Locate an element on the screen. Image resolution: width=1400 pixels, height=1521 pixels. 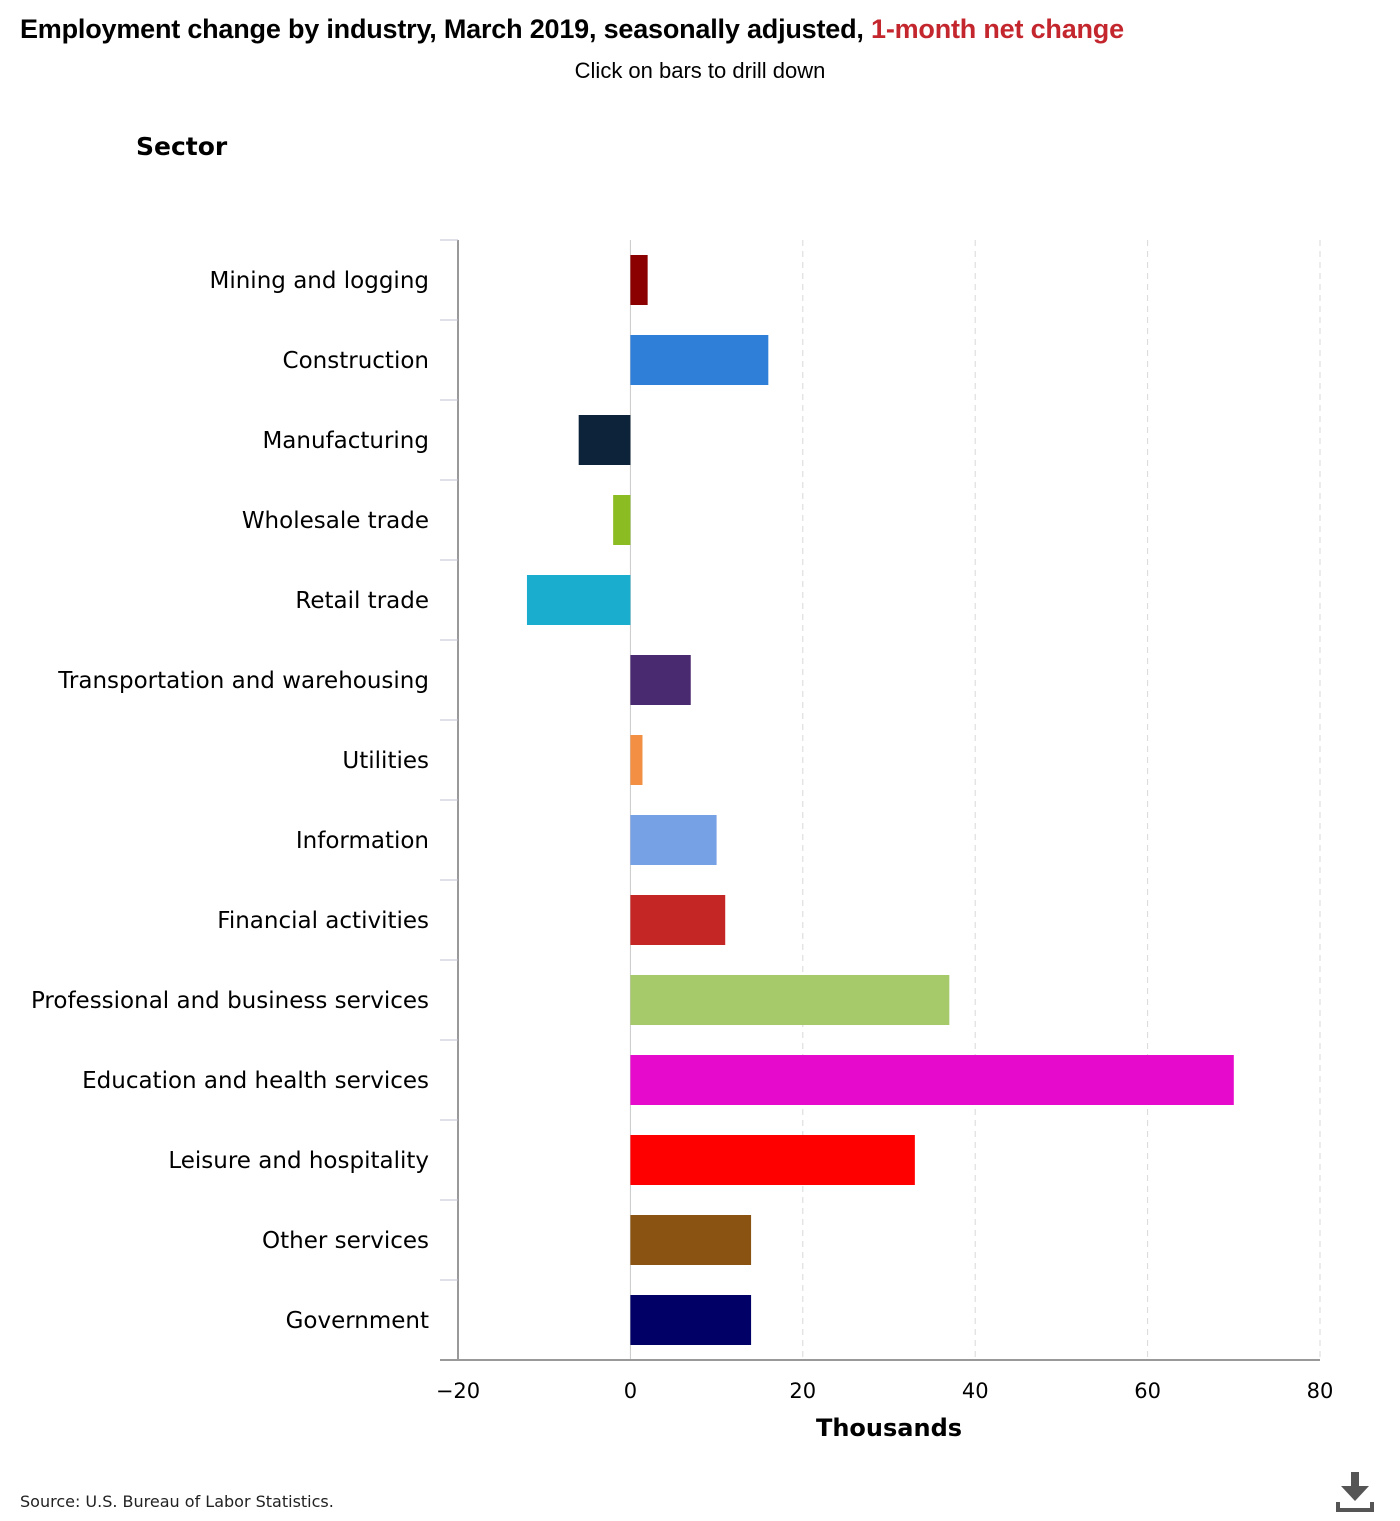
x-tick-label: 60 is located at coordinates (1147, 1391).